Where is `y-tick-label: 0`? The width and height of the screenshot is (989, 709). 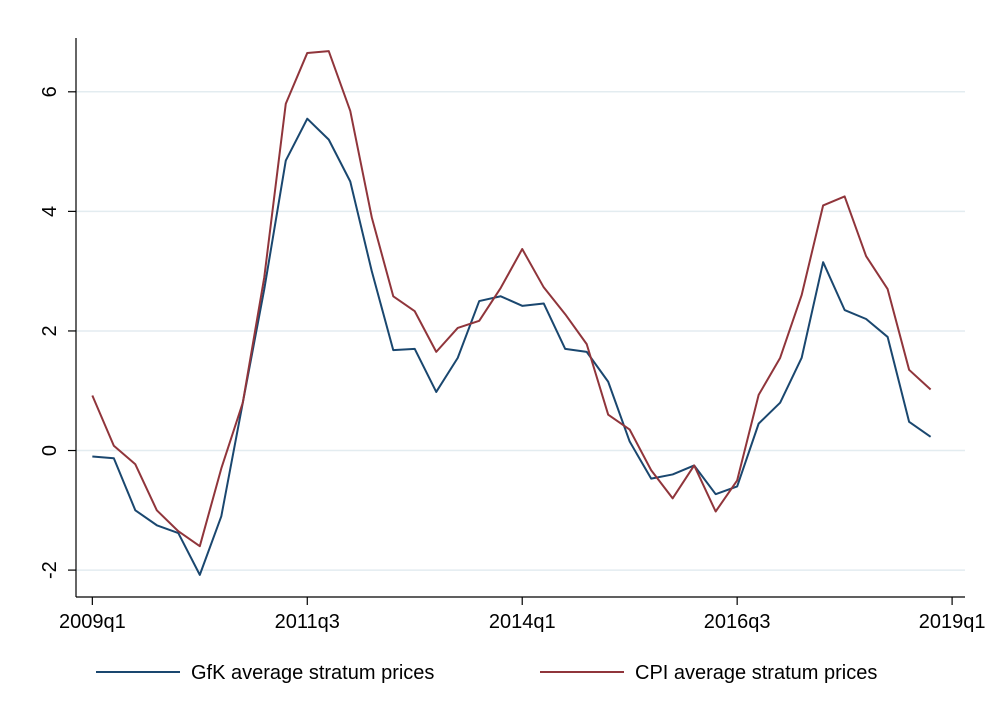 y-tick-label: 0 is located at coordinates (50, 450).